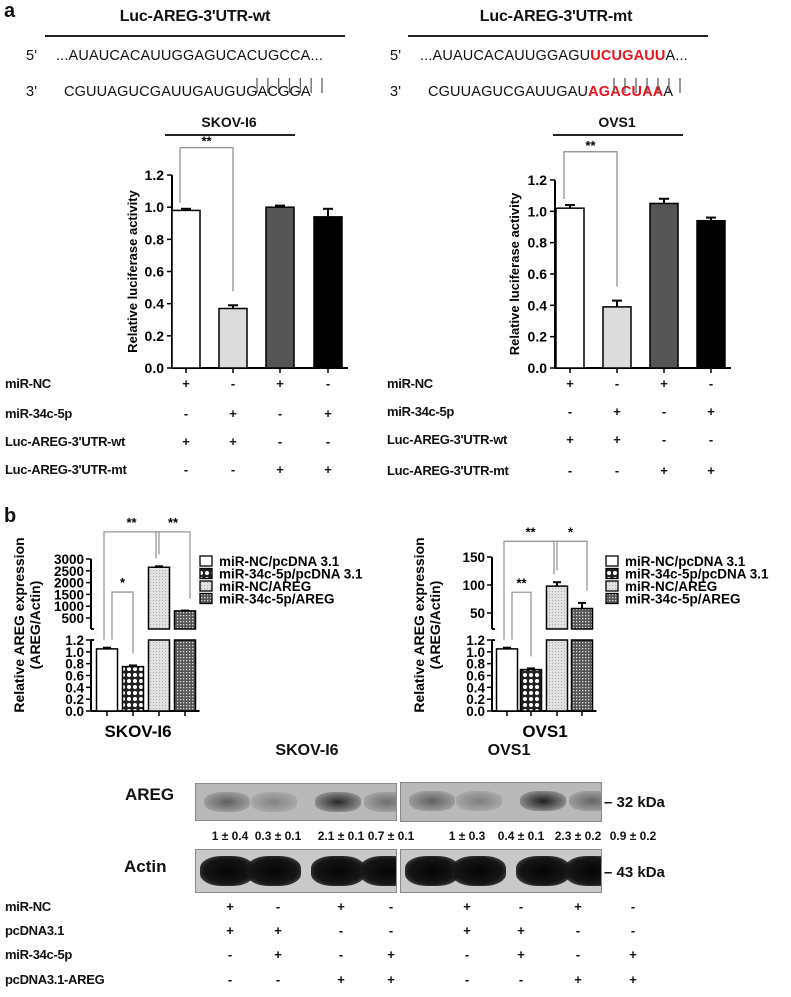 This screenshot has height=997, width=791. What do you see at coordinates (69, 571) in the screenshot?
I see `y-tick-label: 2500` at bounding box center [69, 571].